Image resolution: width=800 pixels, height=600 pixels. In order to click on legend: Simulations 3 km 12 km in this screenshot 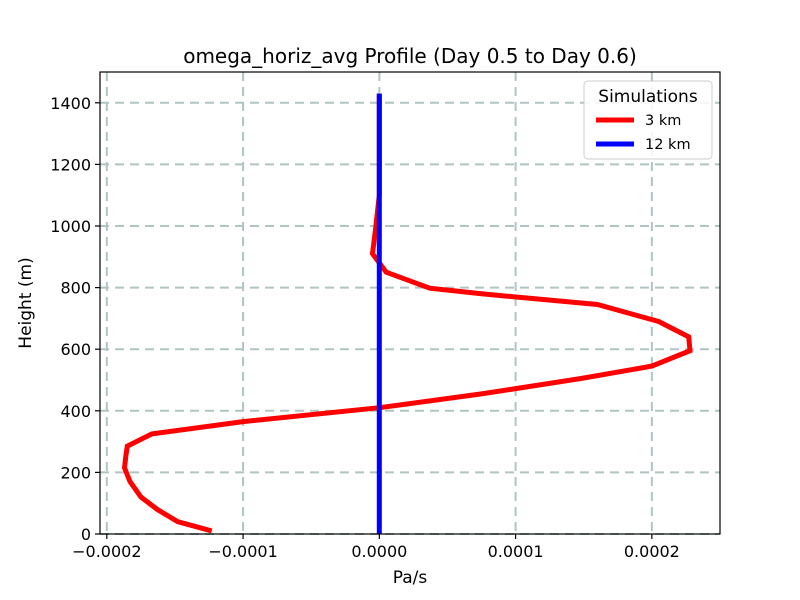, I will do `click(648, 120)`.